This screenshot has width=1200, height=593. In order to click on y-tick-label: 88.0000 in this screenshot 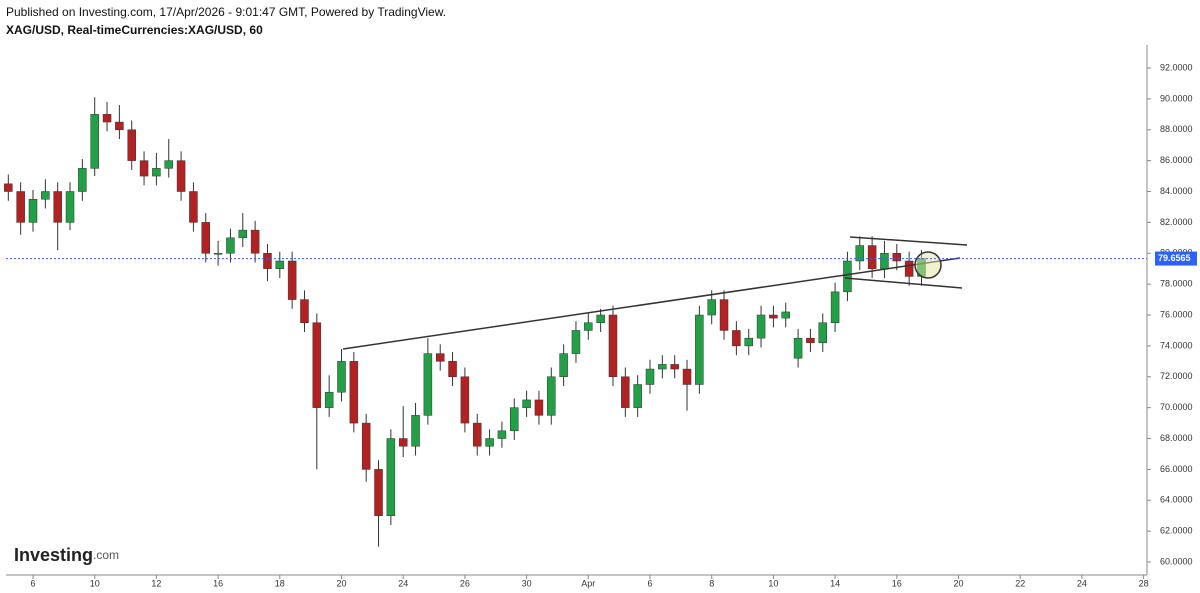, I will do `click(1176, 129)`.